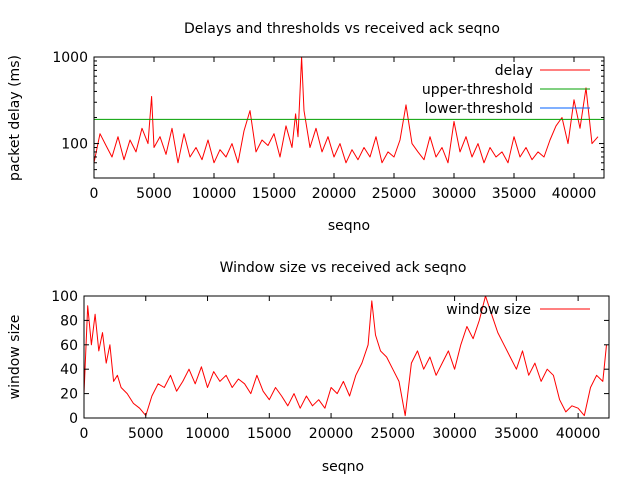 The width and height of the screenshot is (640, 480). Describe the element at coordinates (15, 357) in the screenshot. I see `y-axis-label: window size` at that location.